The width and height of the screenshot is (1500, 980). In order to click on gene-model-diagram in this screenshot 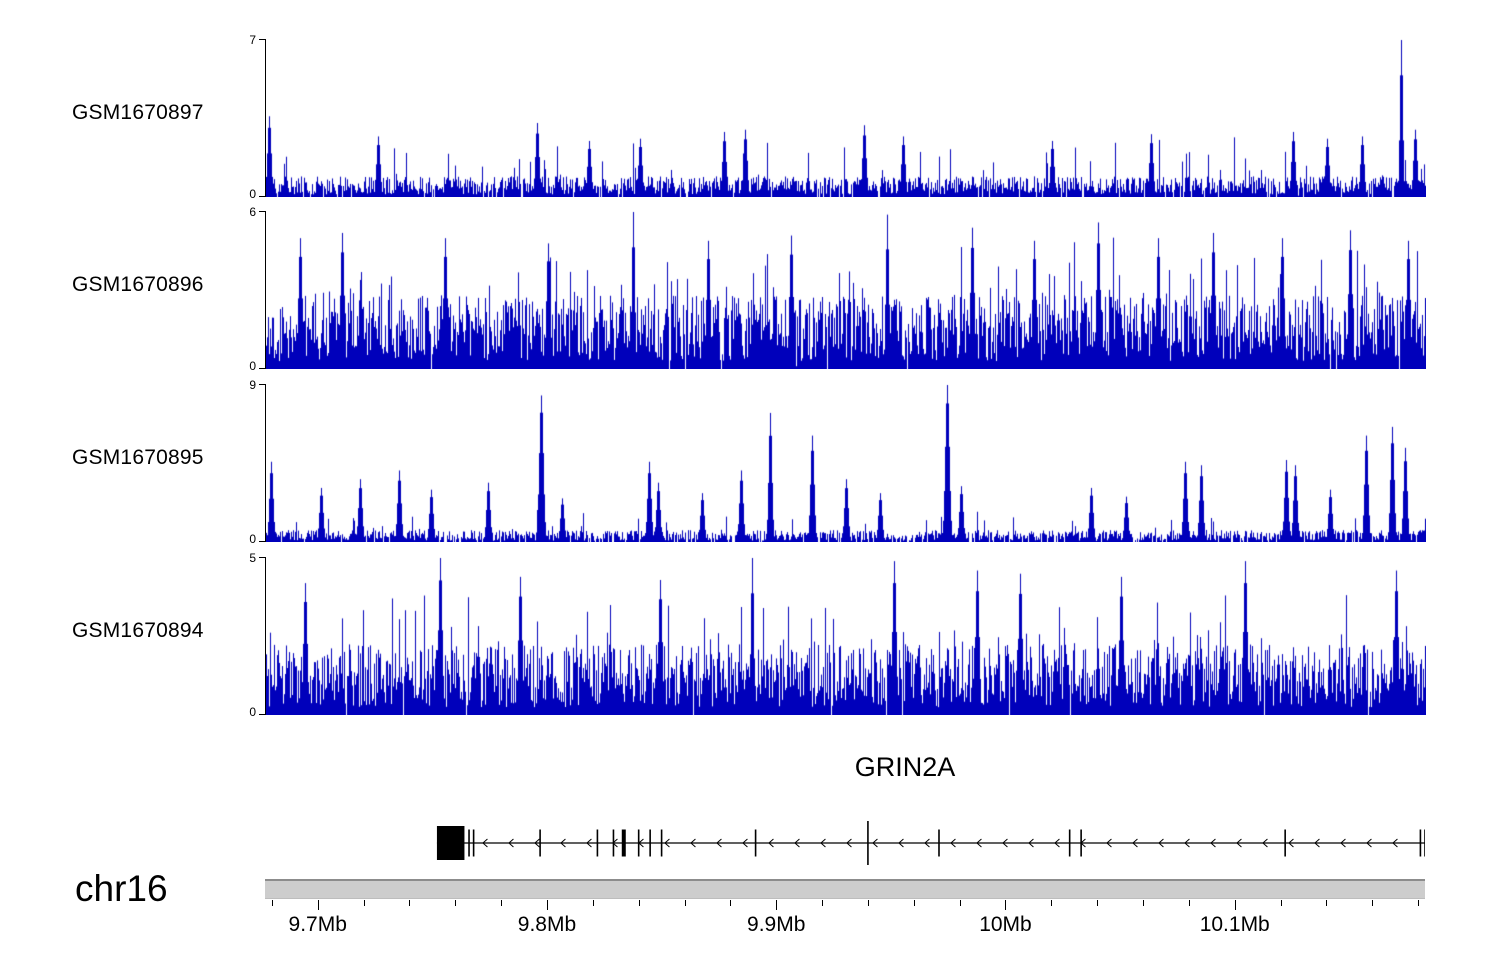, I will do `click(930, 843)`.